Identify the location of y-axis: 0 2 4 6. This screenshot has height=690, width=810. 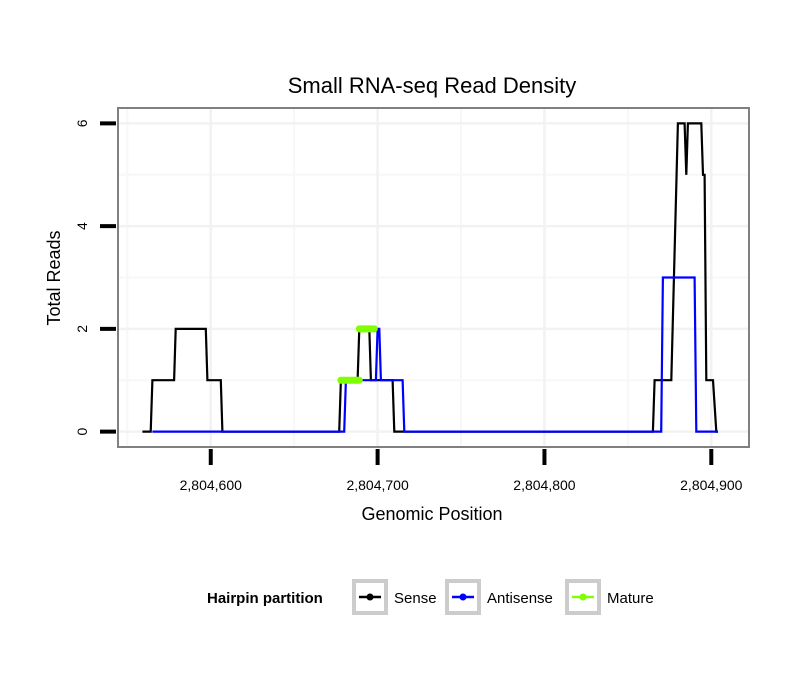
(95, 277).